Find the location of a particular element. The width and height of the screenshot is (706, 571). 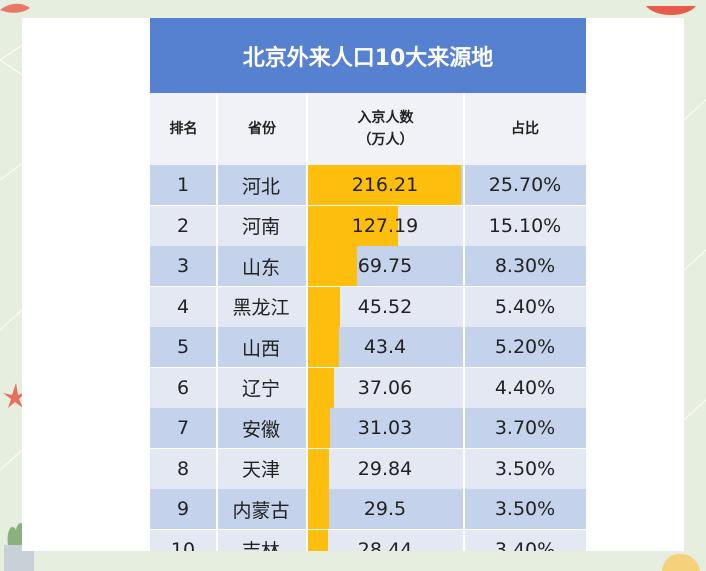

table-title: 北京外来人口10大来源地 is located at coordinates (368, 55).